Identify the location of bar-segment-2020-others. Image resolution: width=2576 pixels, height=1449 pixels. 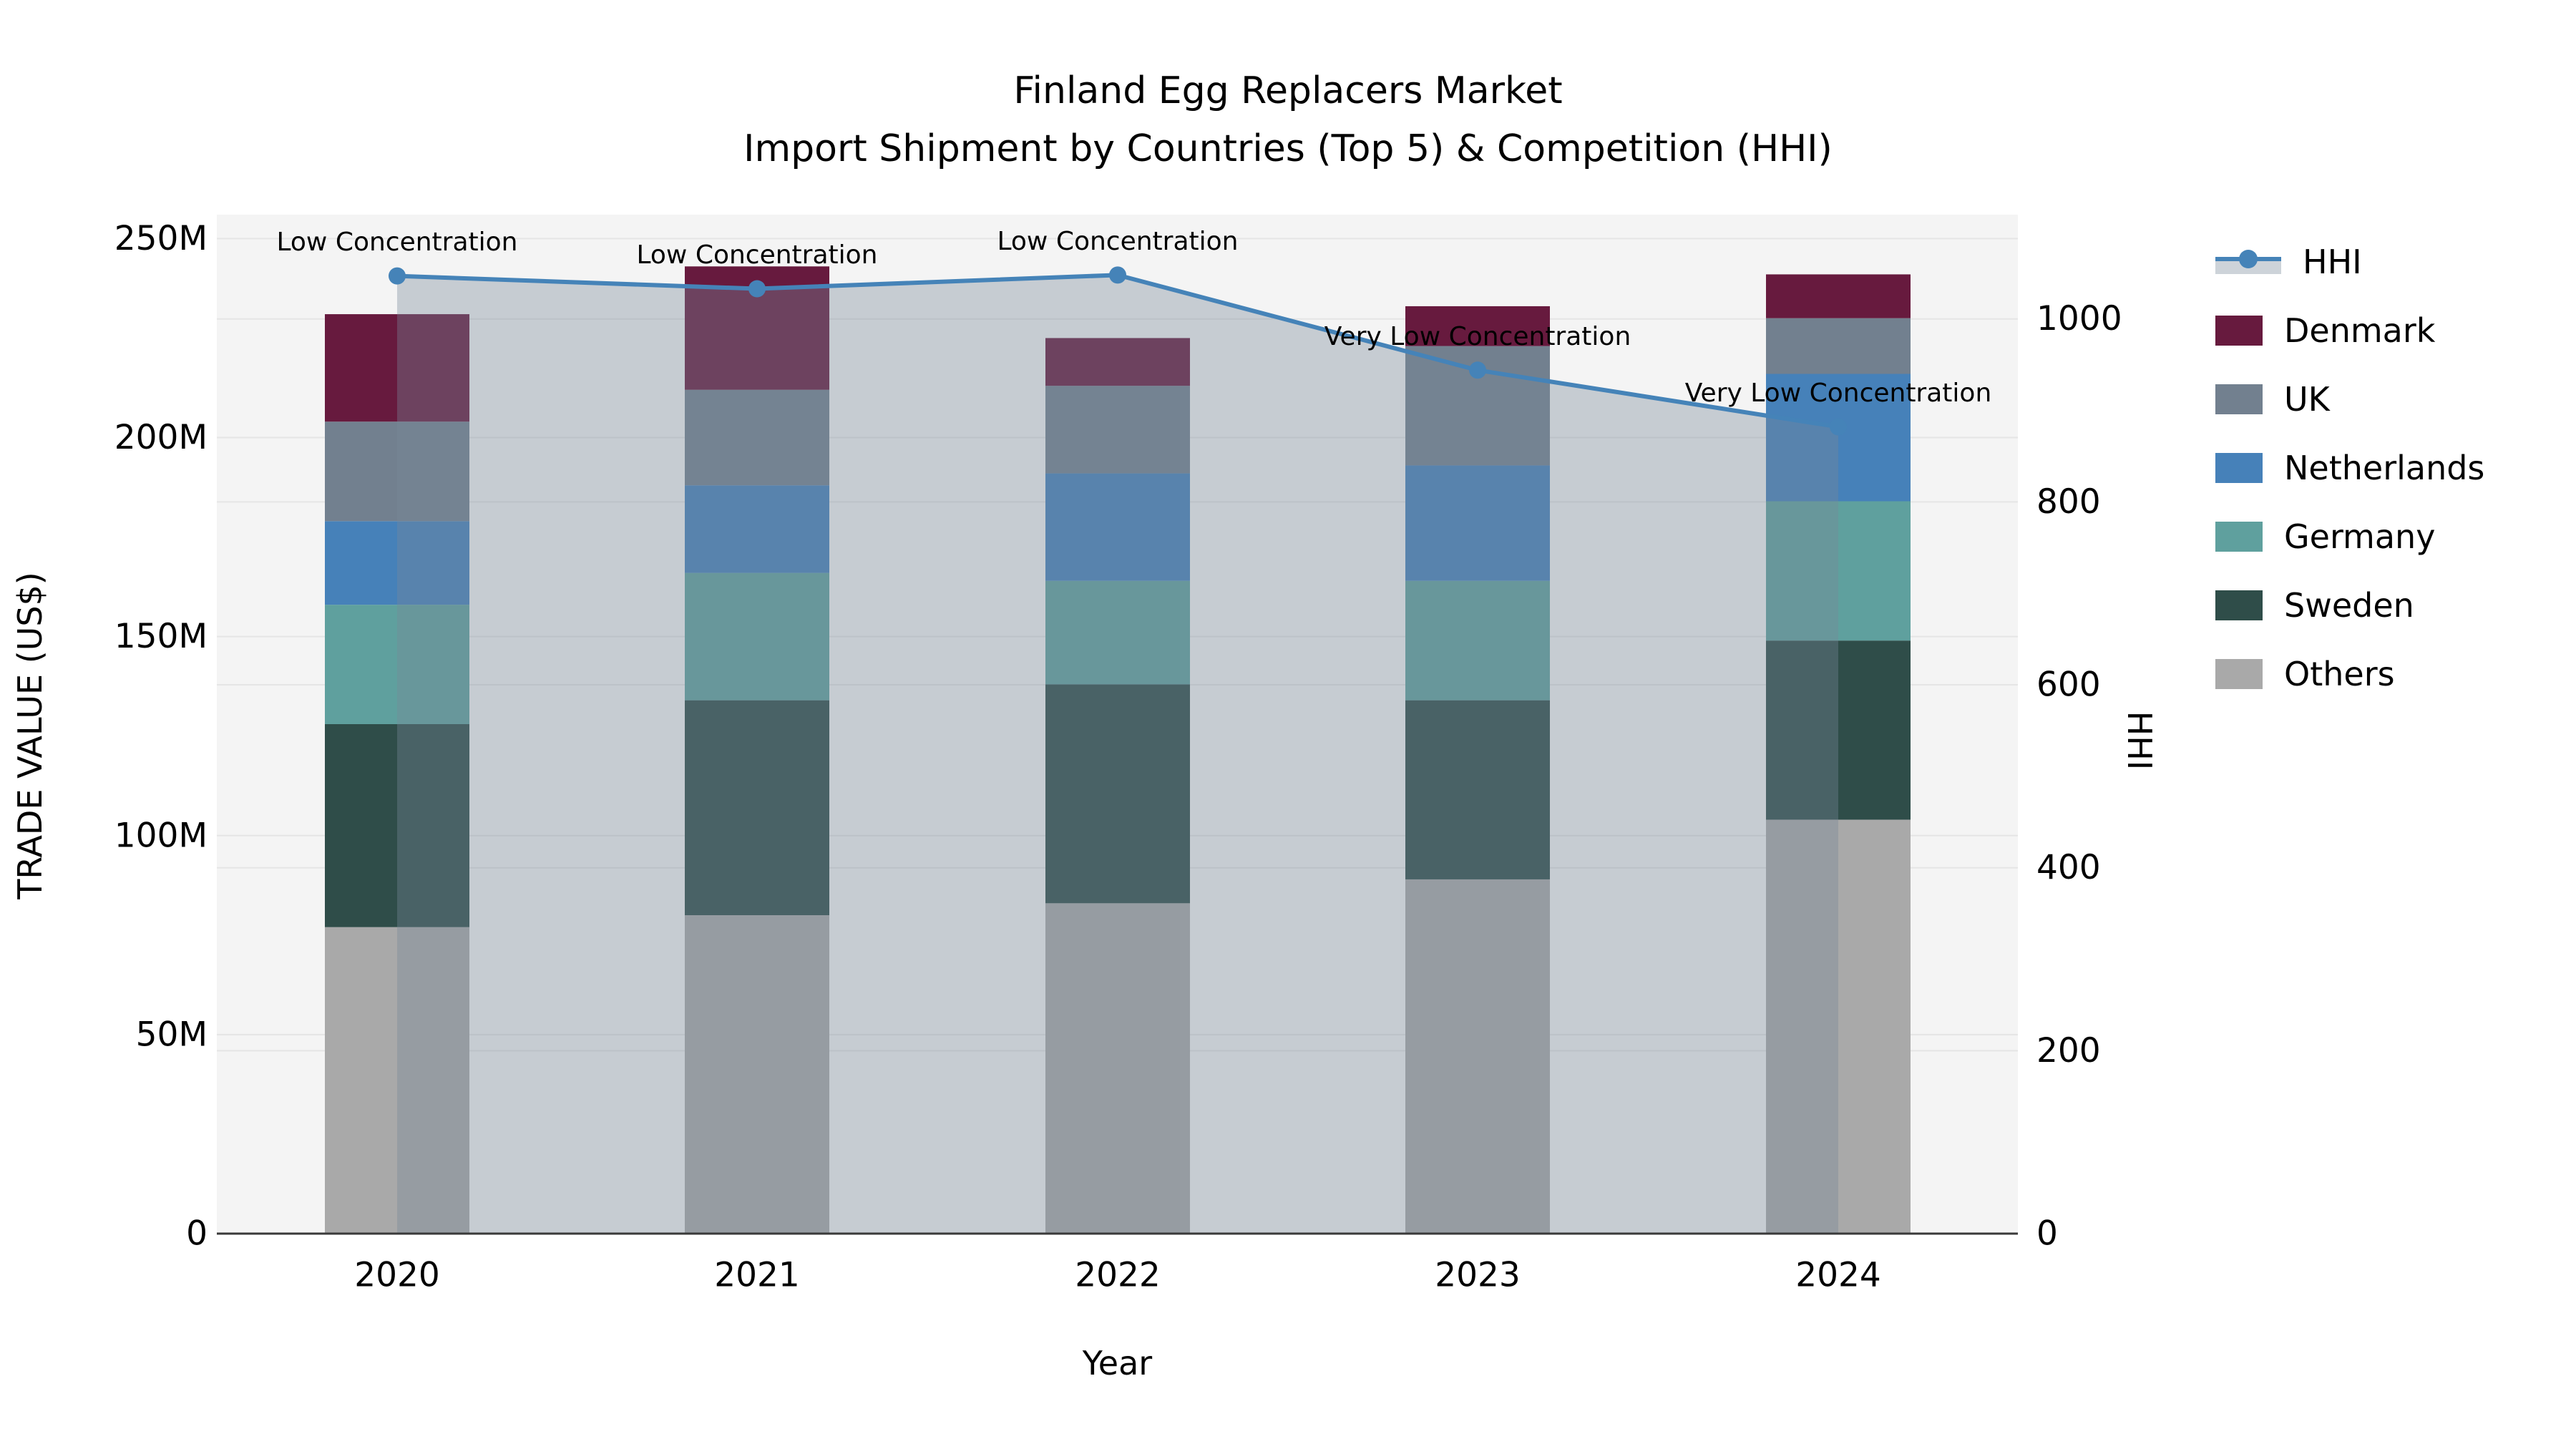
(397, 1080).